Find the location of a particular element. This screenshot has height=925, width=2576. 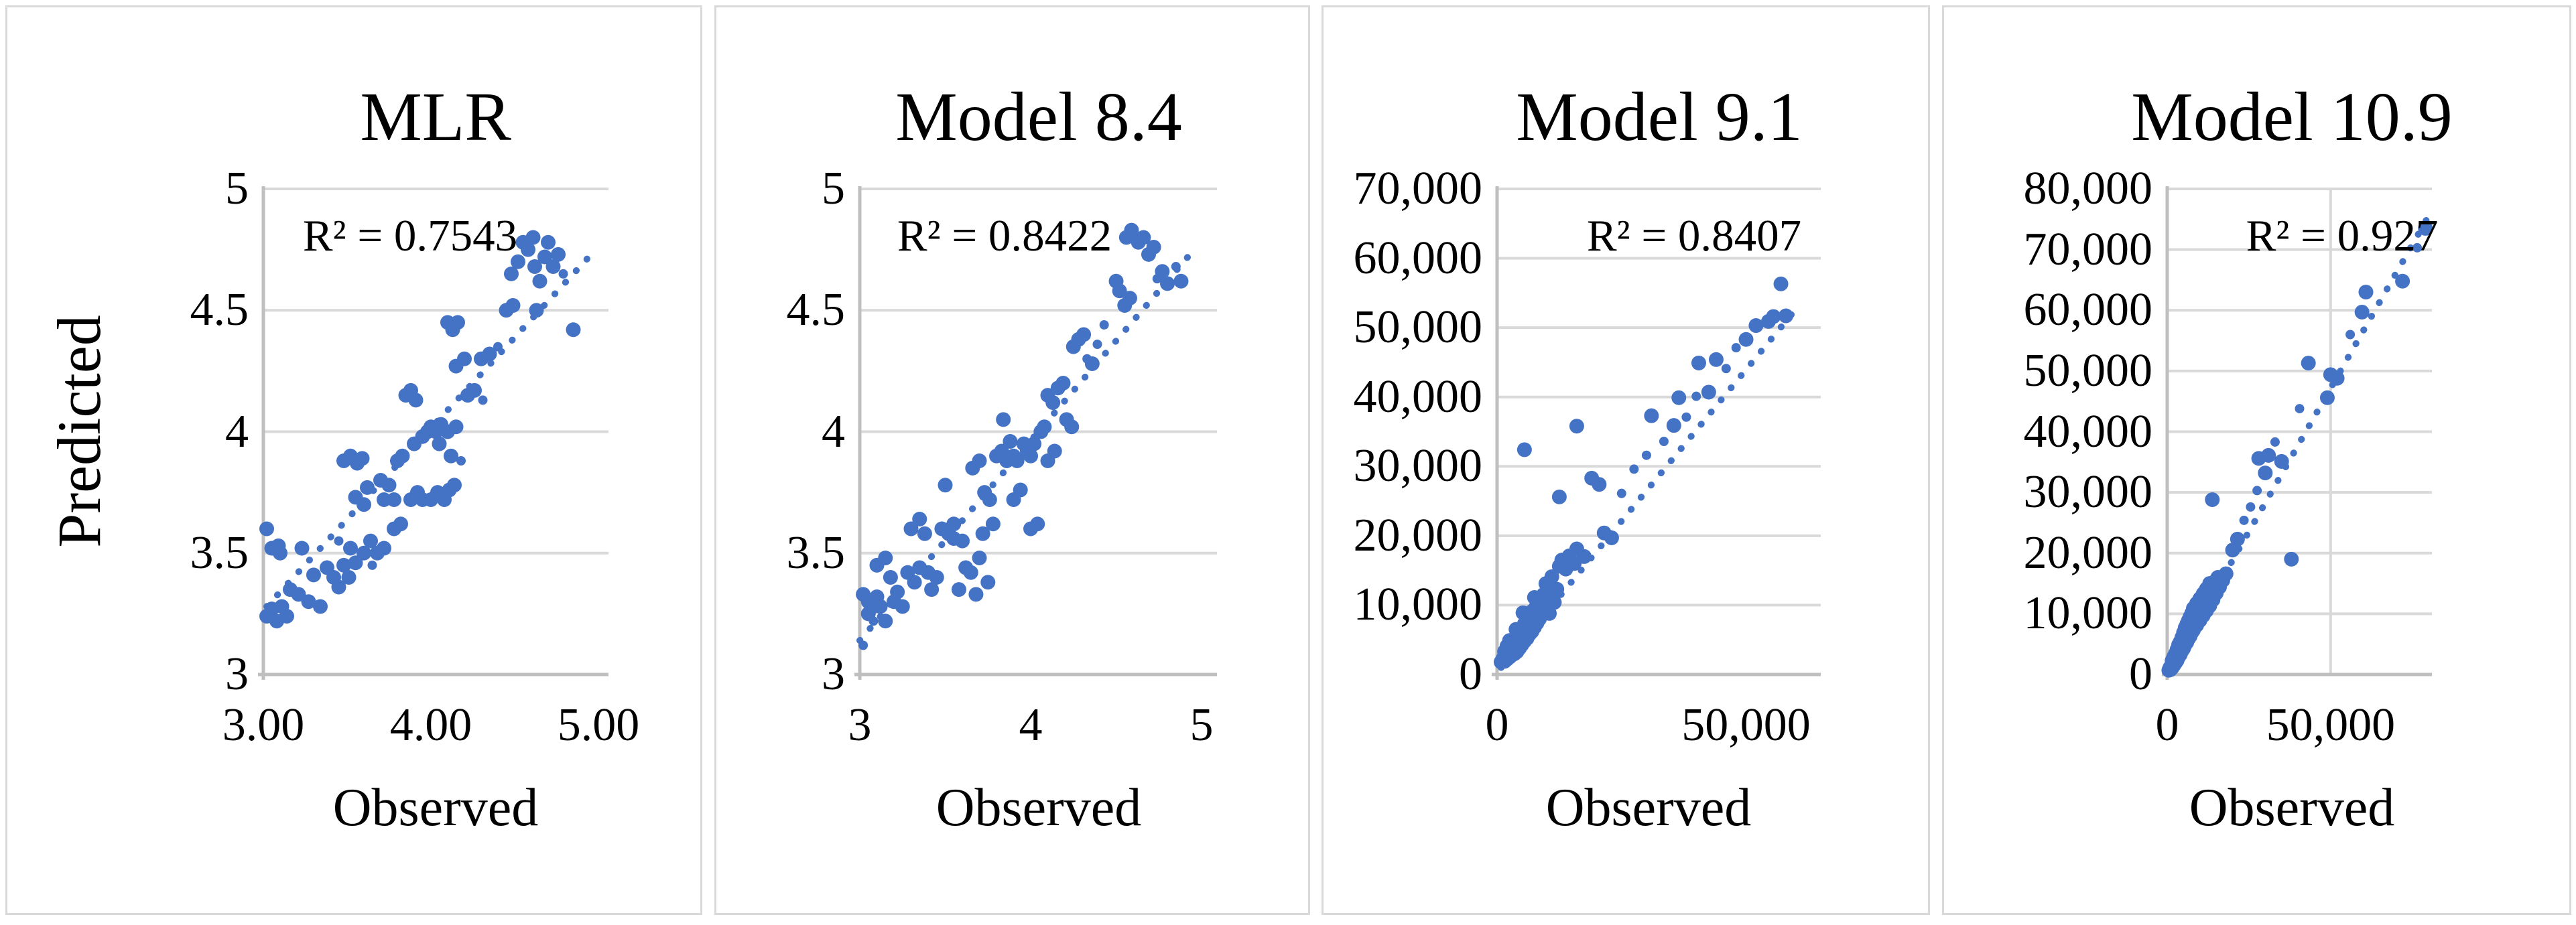

y-axis-tick-label: 60,000 is located at coordinates (1418, 258).